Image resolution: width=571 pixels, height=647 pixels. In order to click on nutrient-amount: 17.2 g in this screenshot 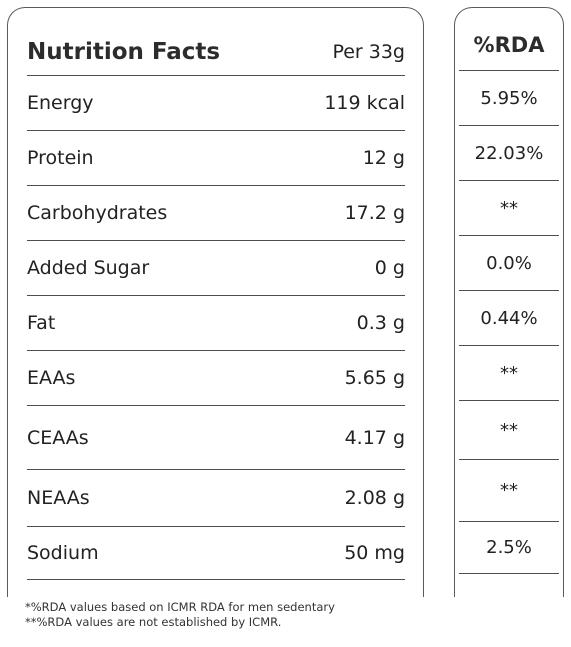, I will do `click(374, 213)`.